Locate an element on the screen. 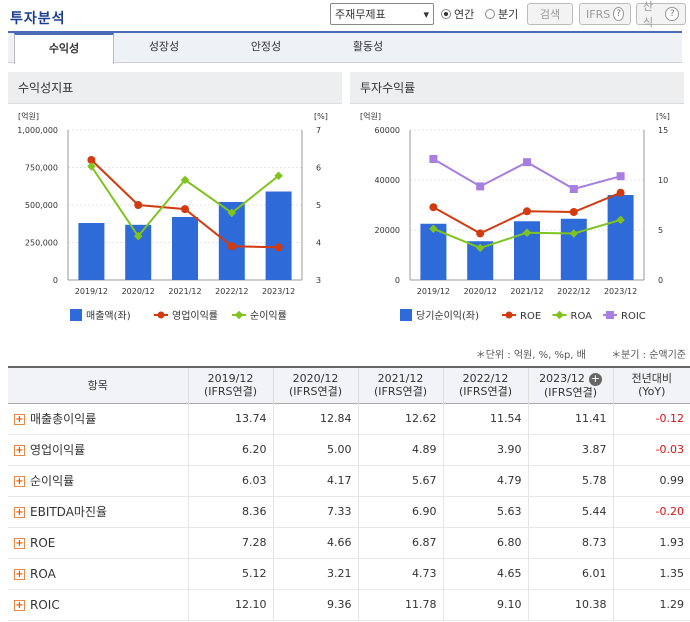  table-cell: 5.67 is located at coordinates (400, 481).